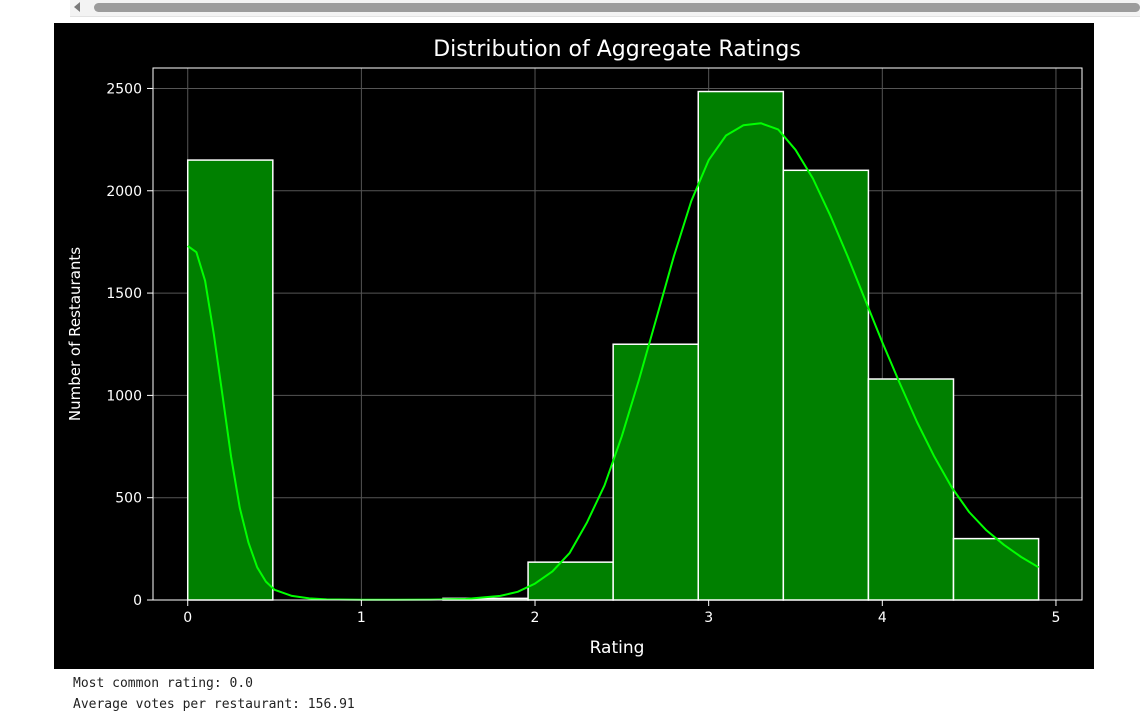 This screenshot has height=720, width=1140. Describe the element at coordinates (187, 618) in the screenshot. I see `x-tick-label: 0` at that location.